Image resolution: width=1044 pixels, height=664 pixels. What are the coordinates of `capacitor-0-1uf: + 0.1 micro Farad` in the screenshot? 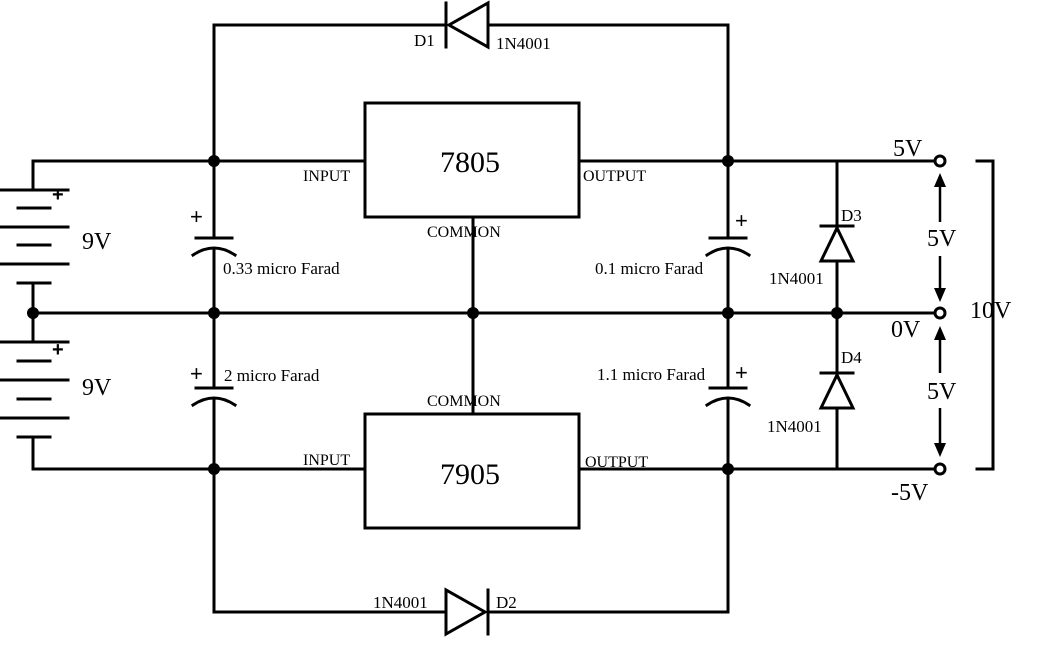 It's located at (673, 243).